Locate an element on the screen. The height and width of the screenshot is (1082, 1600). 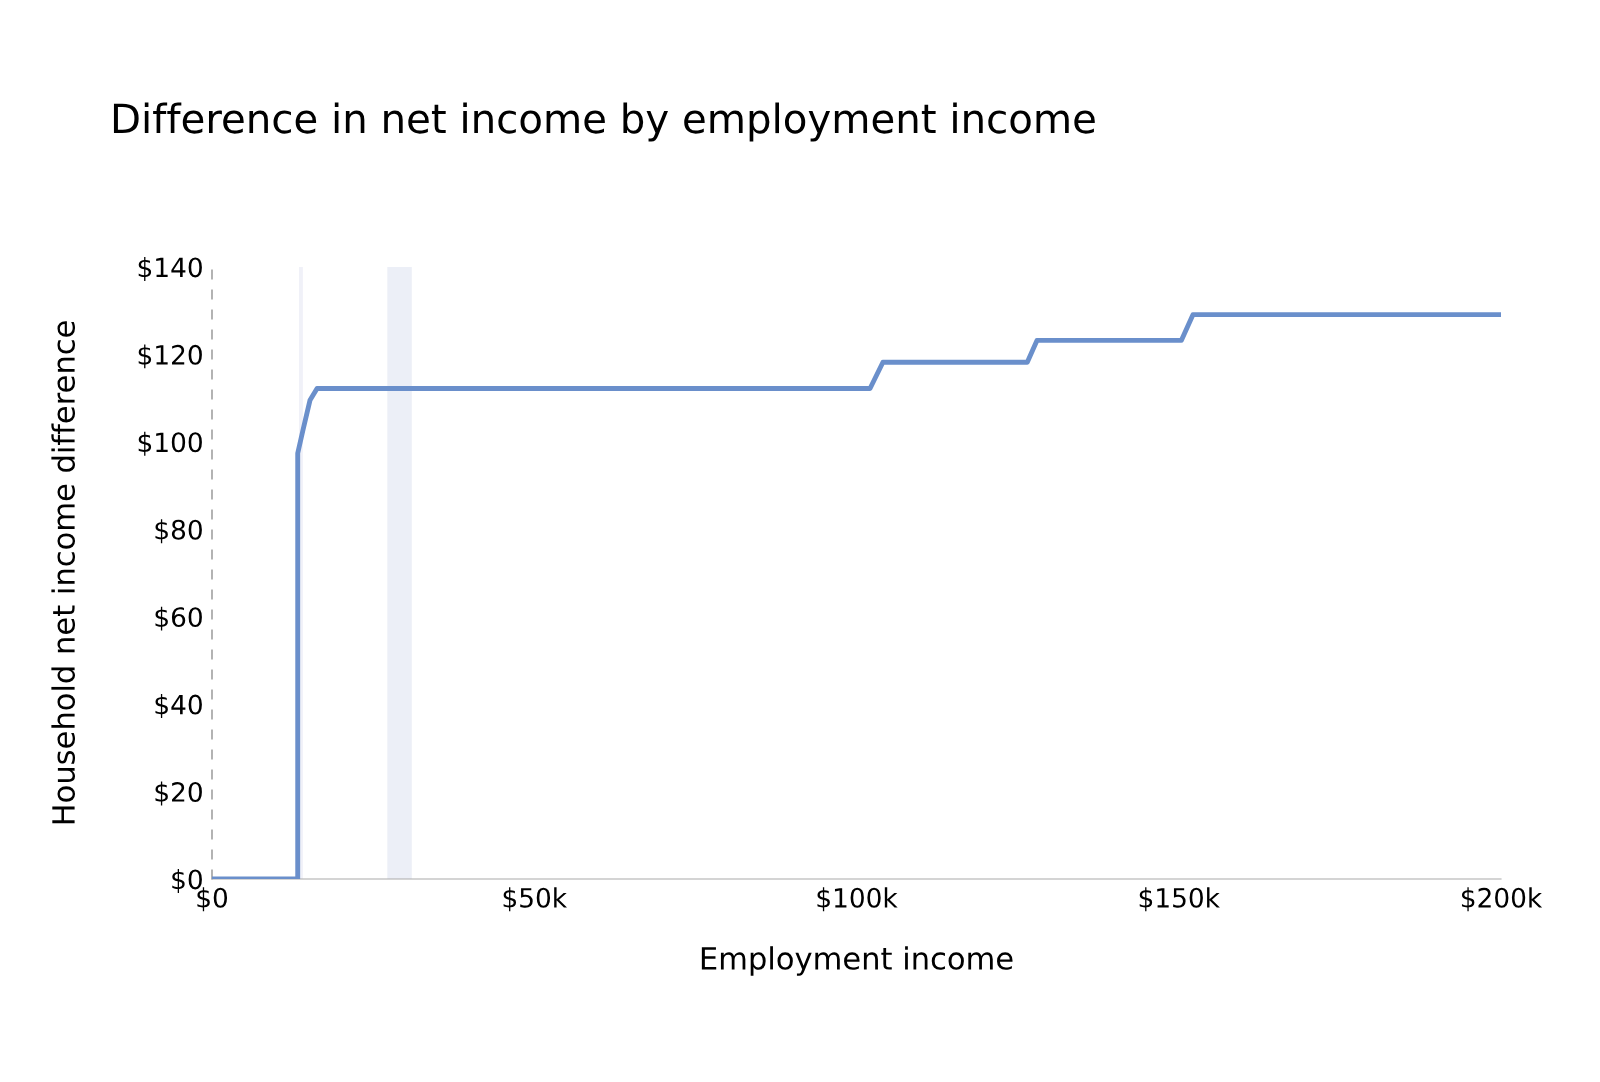
x-axis-title: Employment income is located at coordinates (857, 961).